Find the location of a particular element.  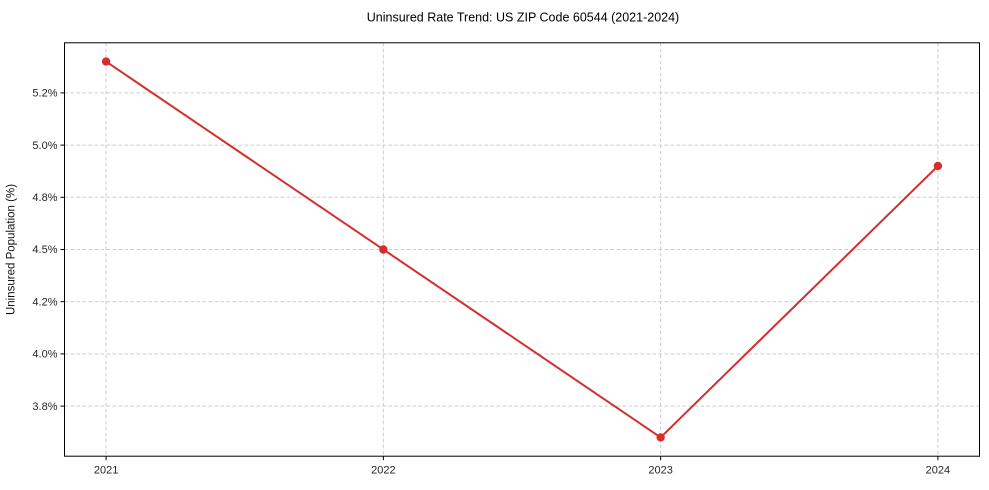

data-point-2021 is located at coordinates (106, 61).